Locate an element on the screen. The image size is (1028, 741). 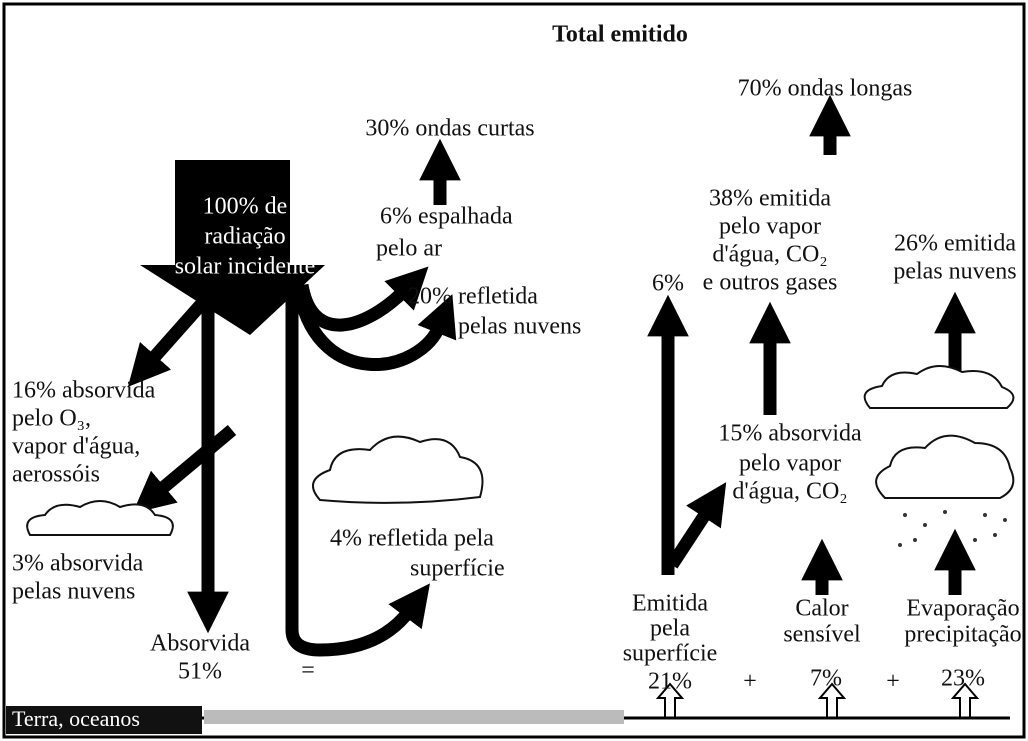
label: pelo ar is located at coordinates (409, 249).